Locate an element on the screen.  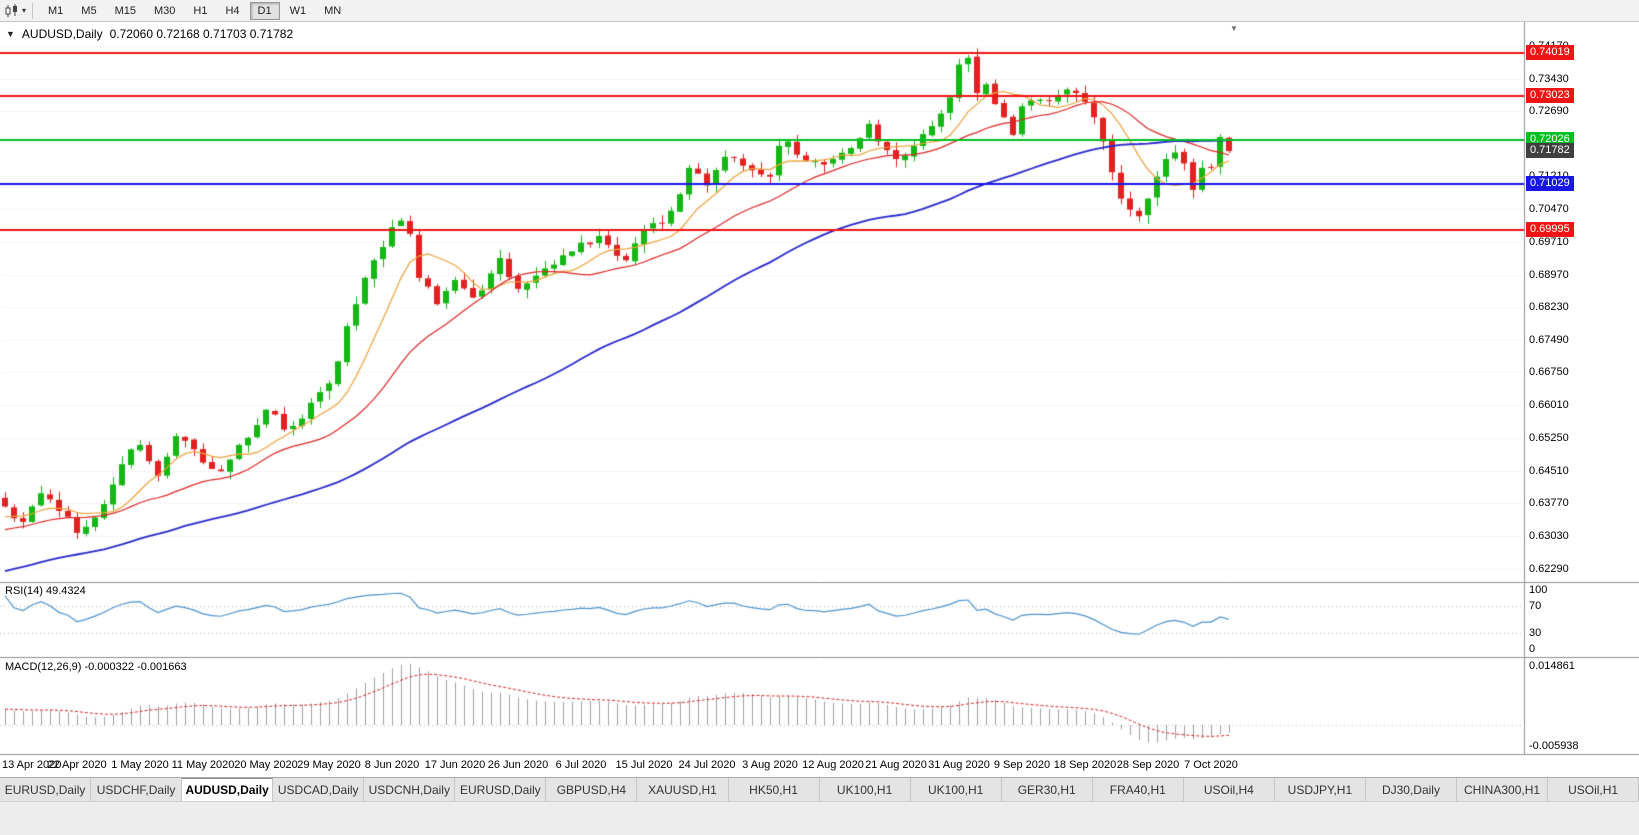
price-level-badge: 0.69995 is located at coordinates (1550, 229).